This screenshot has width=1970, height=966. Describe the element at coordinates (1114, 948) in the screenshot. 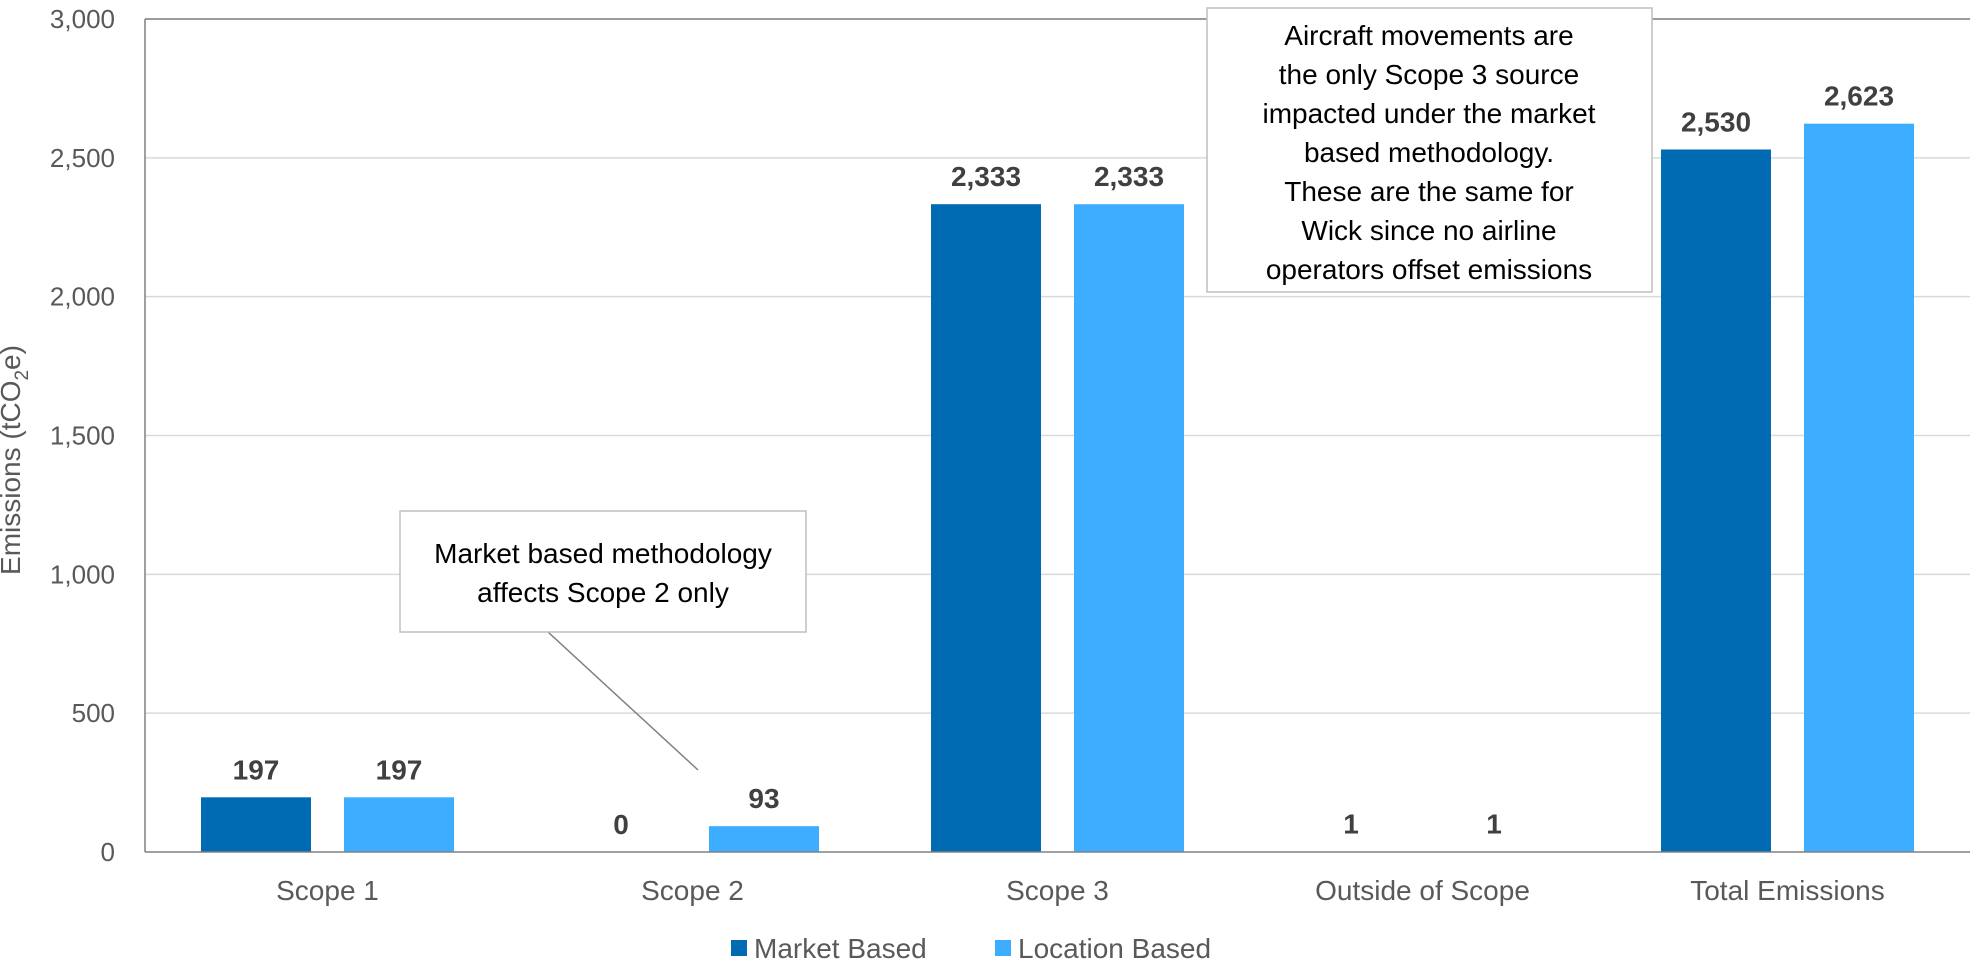

I see `legend-label-location-based: Location Based` at that location.